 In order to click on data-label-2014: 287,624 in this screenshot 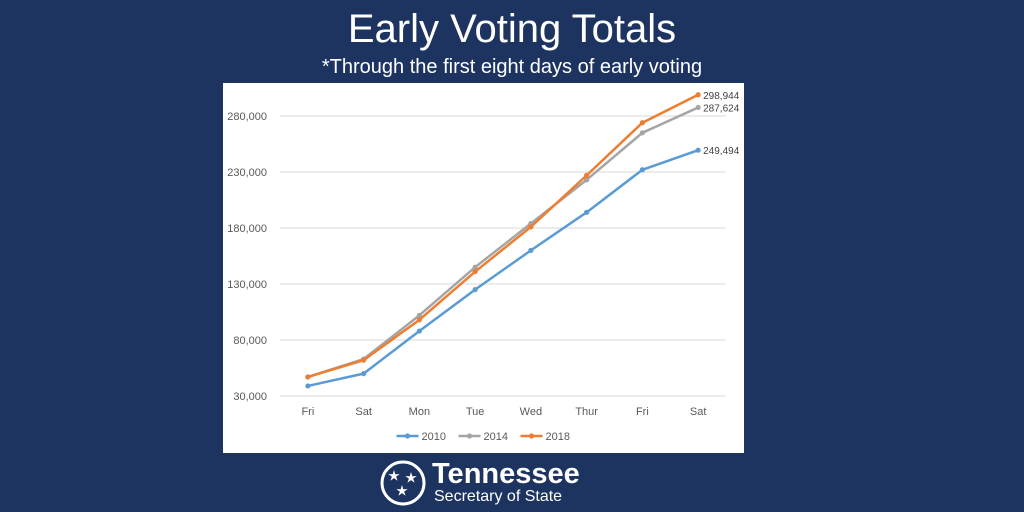, I will do `click(721, 108)`.